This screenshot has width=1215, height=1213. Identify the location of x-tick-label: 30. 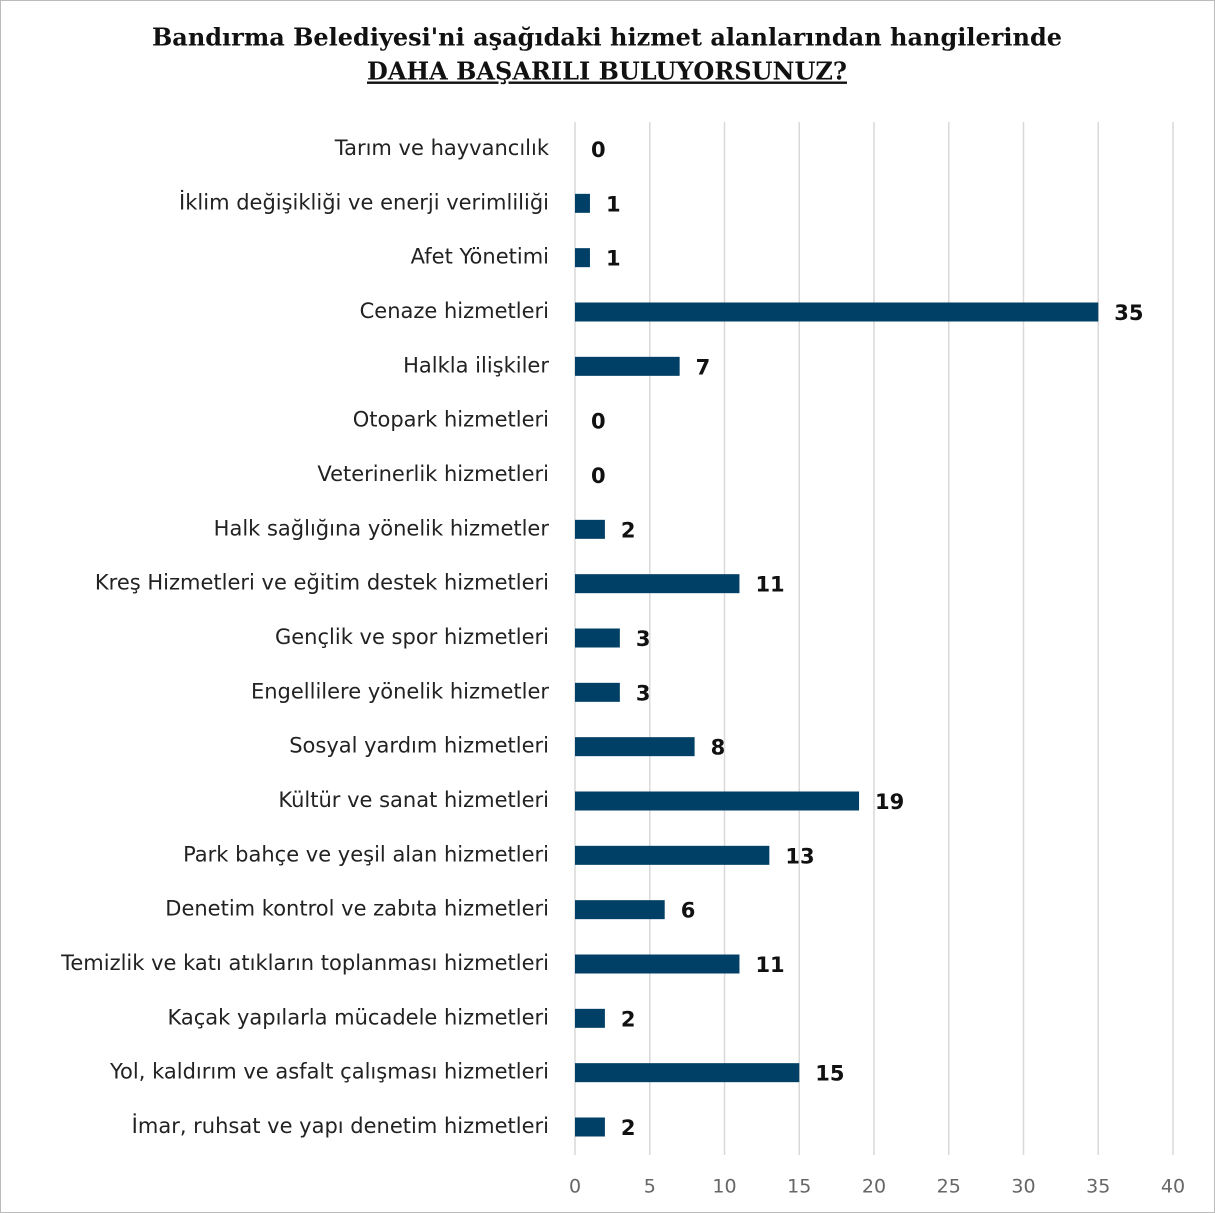
(1023, 1187).